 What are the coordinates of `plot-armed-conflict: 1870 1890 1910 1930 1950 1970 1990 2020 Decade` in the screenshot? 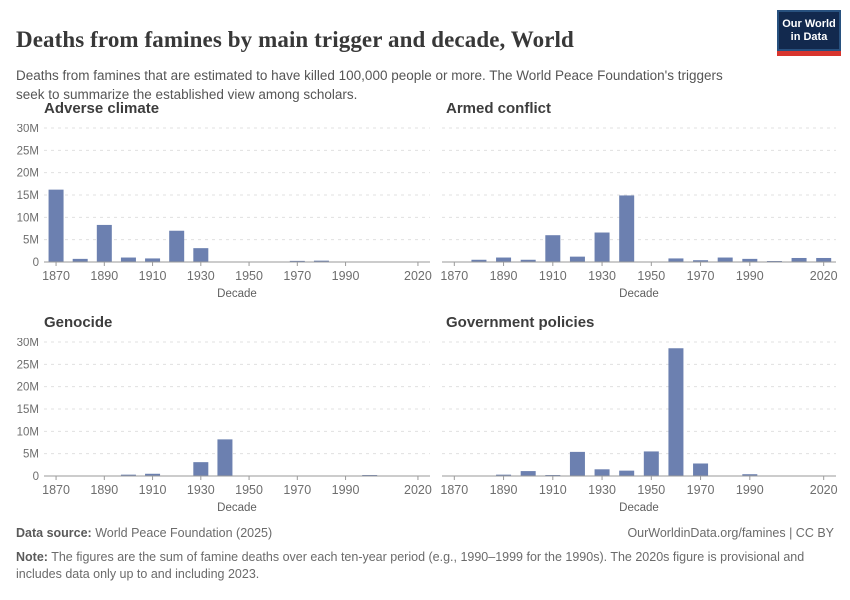 It's located at (639, 213).